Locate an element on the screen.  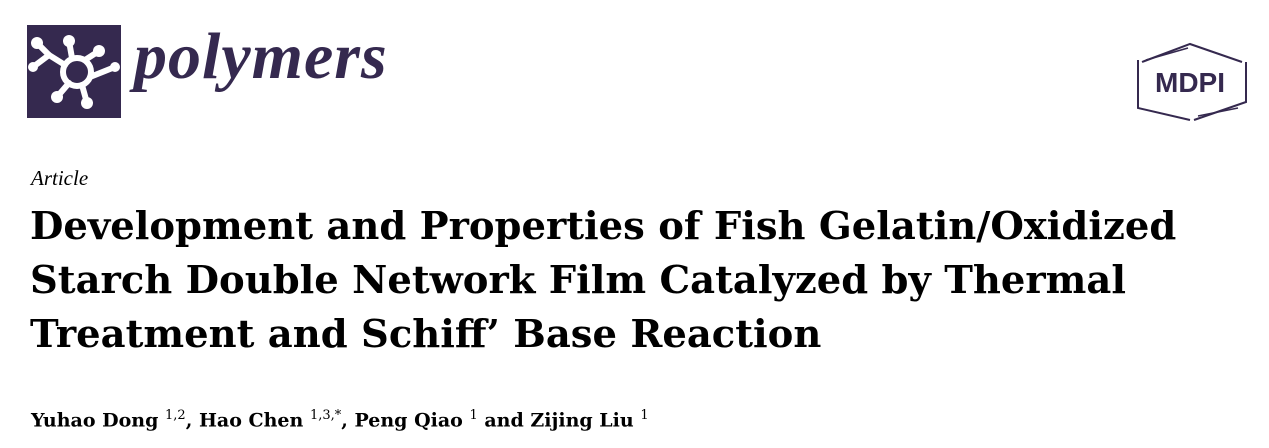
molecule-icon is located at coordinates (74, 72).